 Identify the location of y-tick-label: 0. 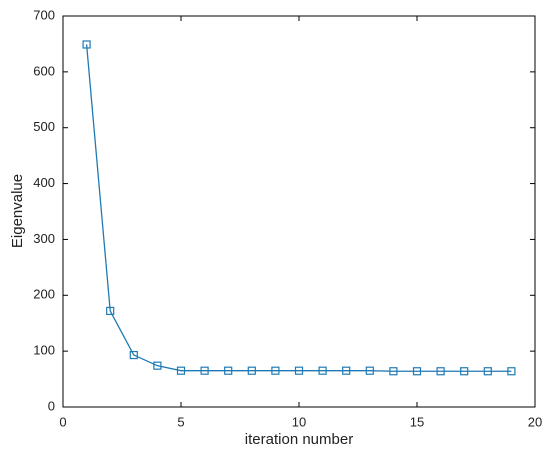
(51, 405).